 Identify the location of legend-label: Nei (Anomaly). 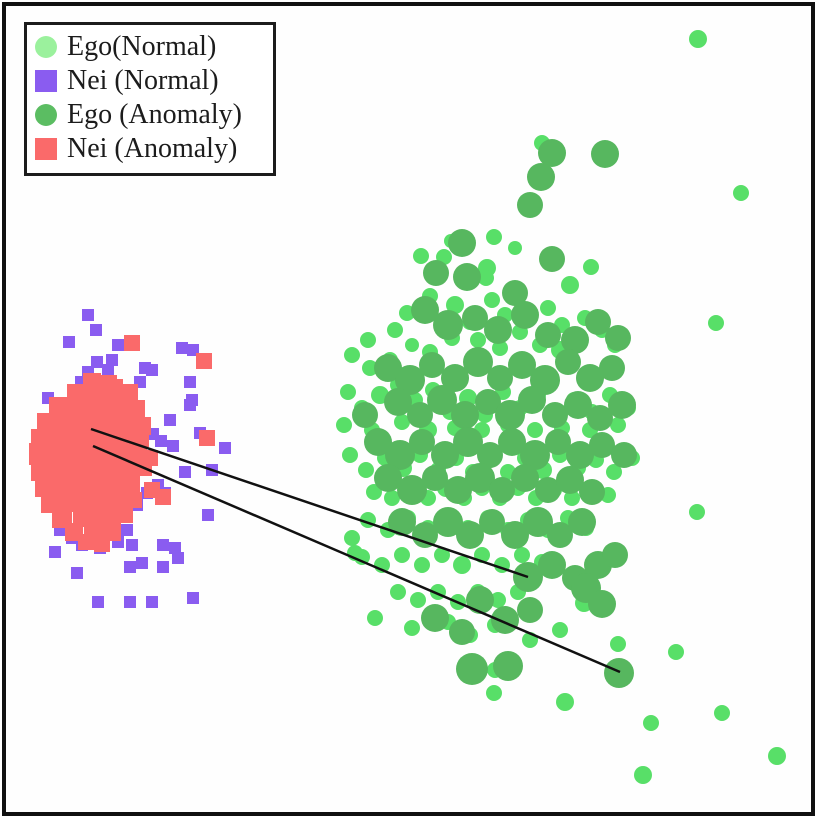
(152, 148).